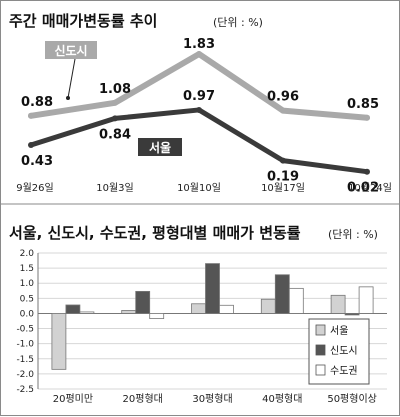  I want to click on x-tick-label: 10월24일, so click(370, 188).